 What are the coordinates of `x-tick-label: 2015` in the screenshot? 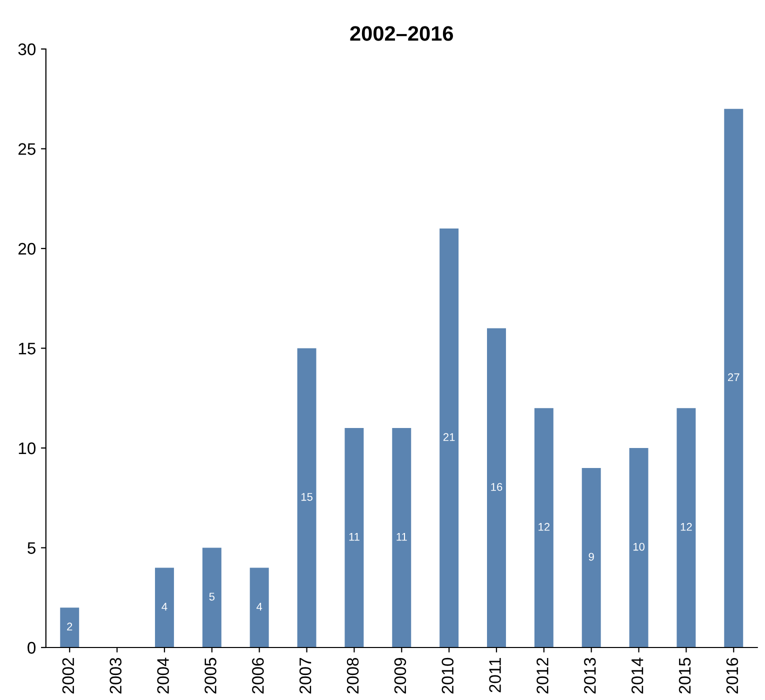 It's located at (684, 676).